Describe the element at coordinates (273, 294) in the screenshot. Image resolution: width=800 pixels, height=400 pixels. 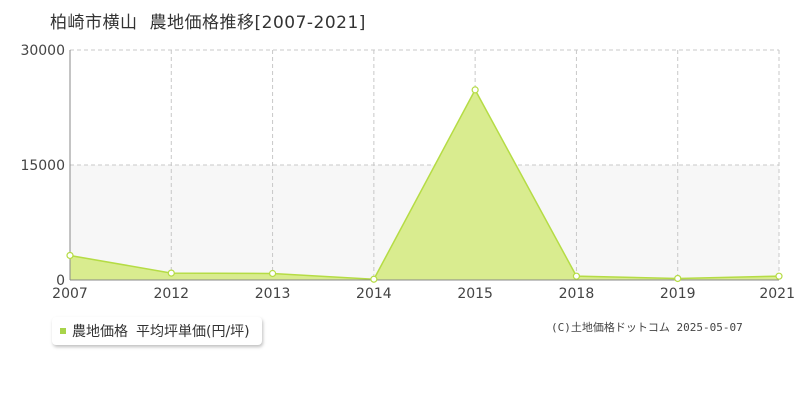
I see `x-tick-label: 2013` at that location.